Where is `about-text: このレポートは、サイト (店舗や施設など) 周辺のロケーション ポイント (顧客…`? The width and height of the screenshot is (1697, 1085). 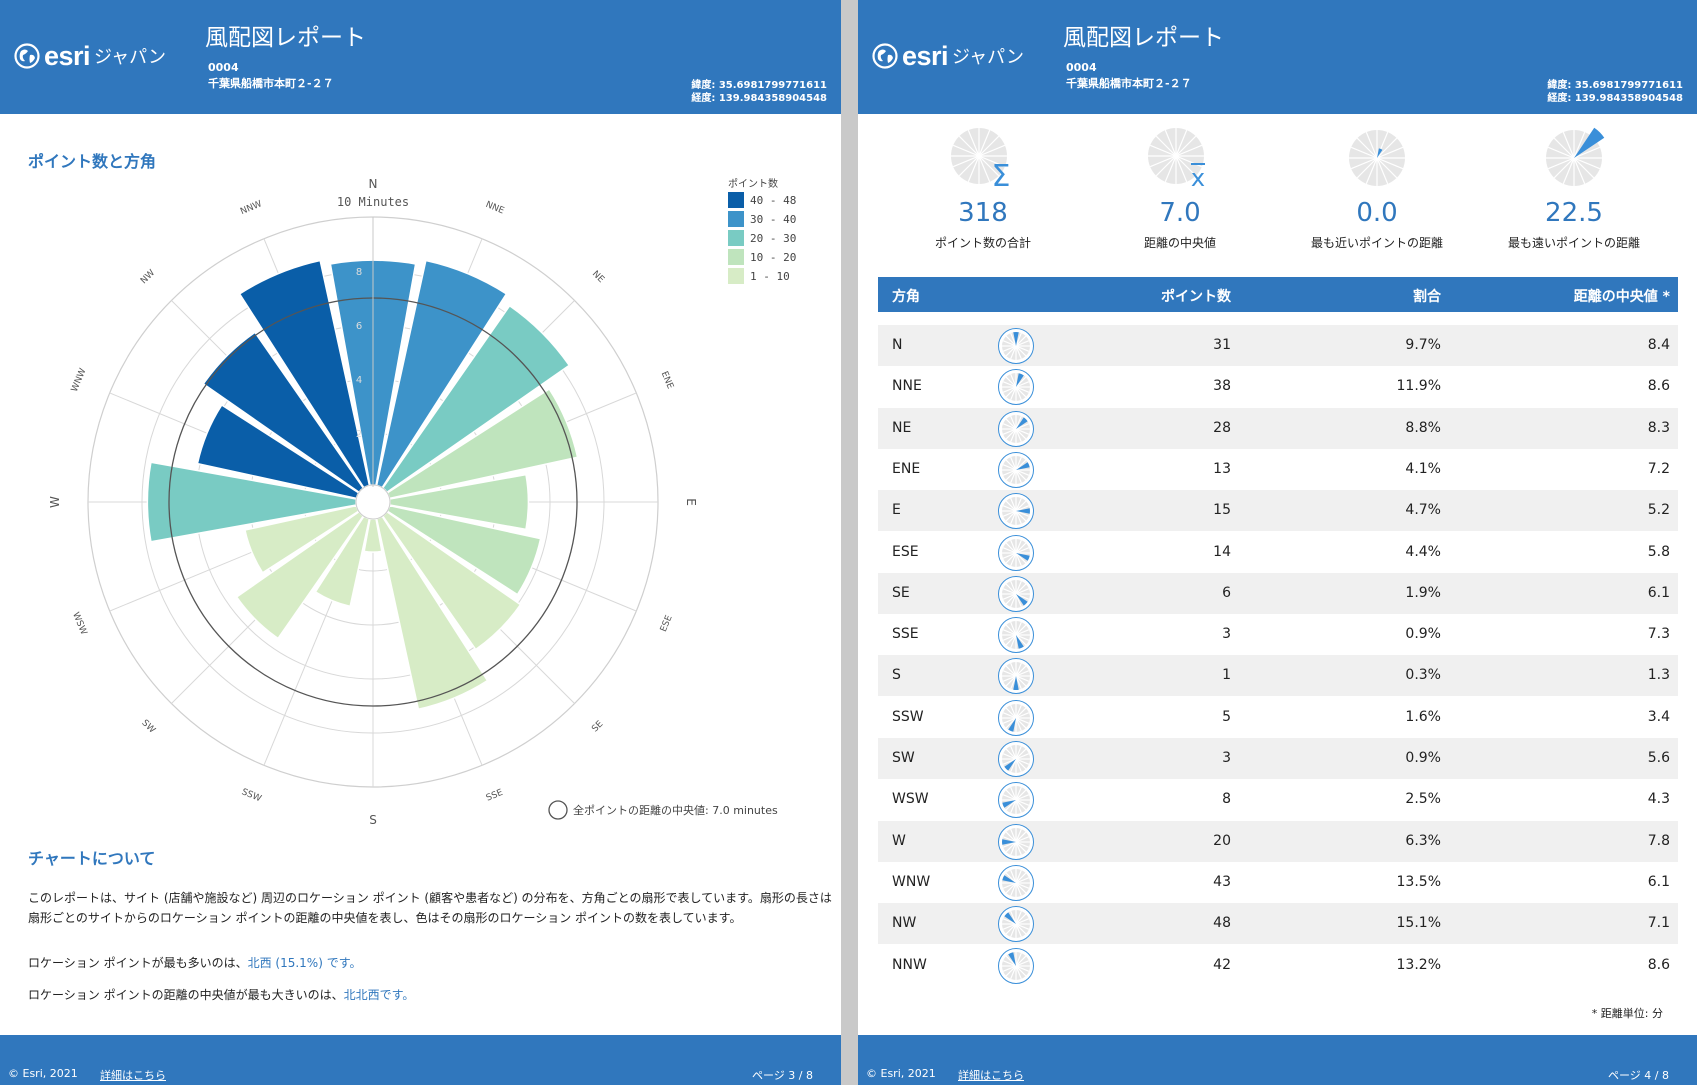 about-text: このレポートは、サイト (店舗や施設など) 周辺のロケーション ポイント (顧客… is located at coordinates (430, 908).